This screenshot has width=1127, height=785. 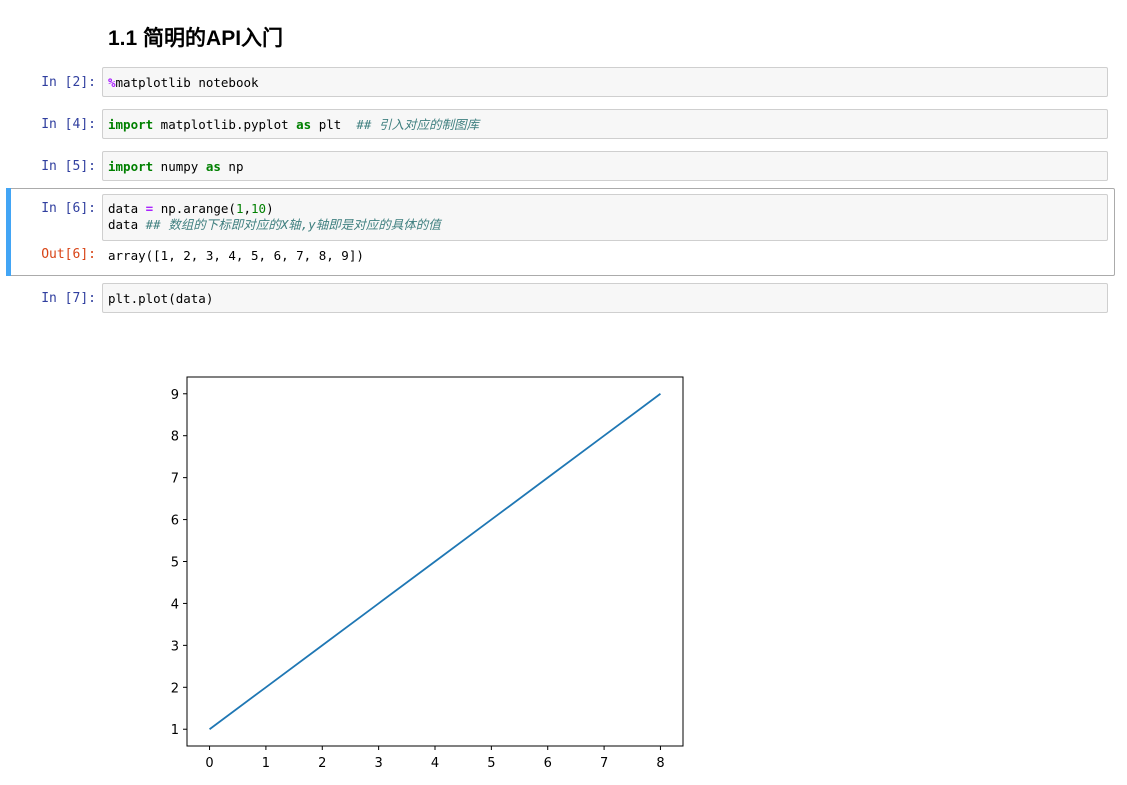 I want to click on magic-command: matplotlib notebook, so click(x=187, y=82).